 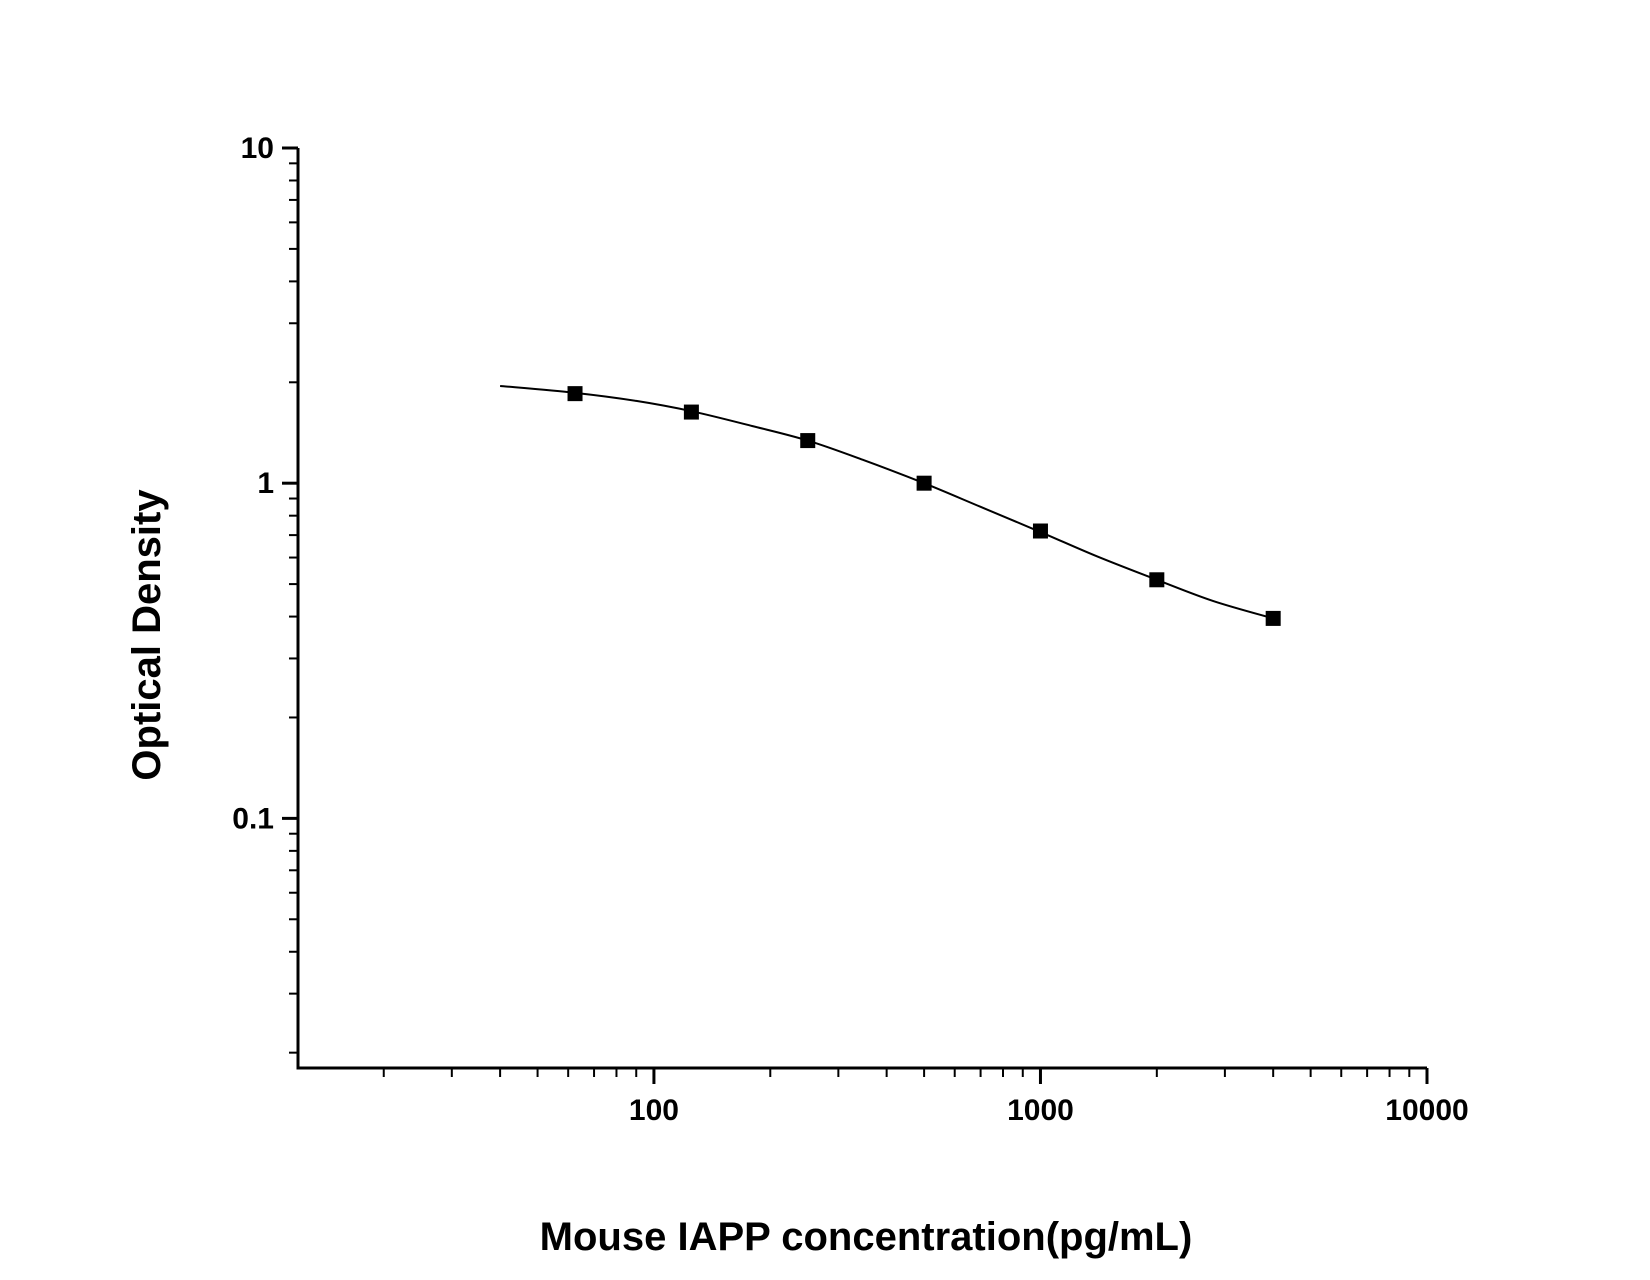 I want to click on data-points-layer, so click(x=924, y=506).